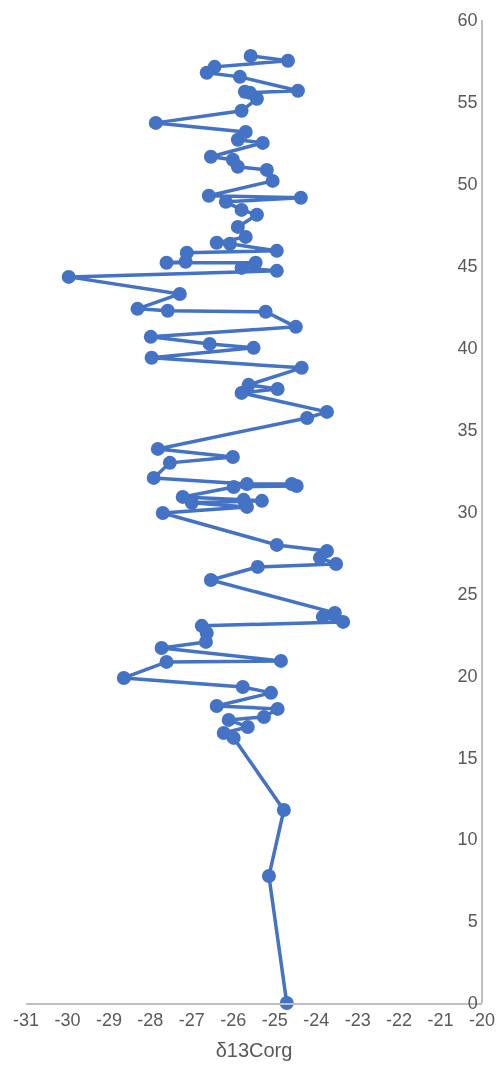 Image resolution: width=500 pixels, height=1090 pixels. I want to click on y-tick-label: 60, so click(467, 20).